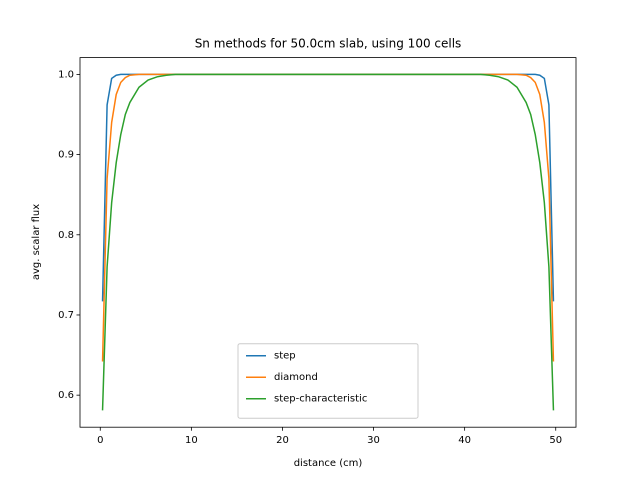 The width and height of the screenshot is (640, 480). I want to click on x-tick-label: 20, so click(282, 440).